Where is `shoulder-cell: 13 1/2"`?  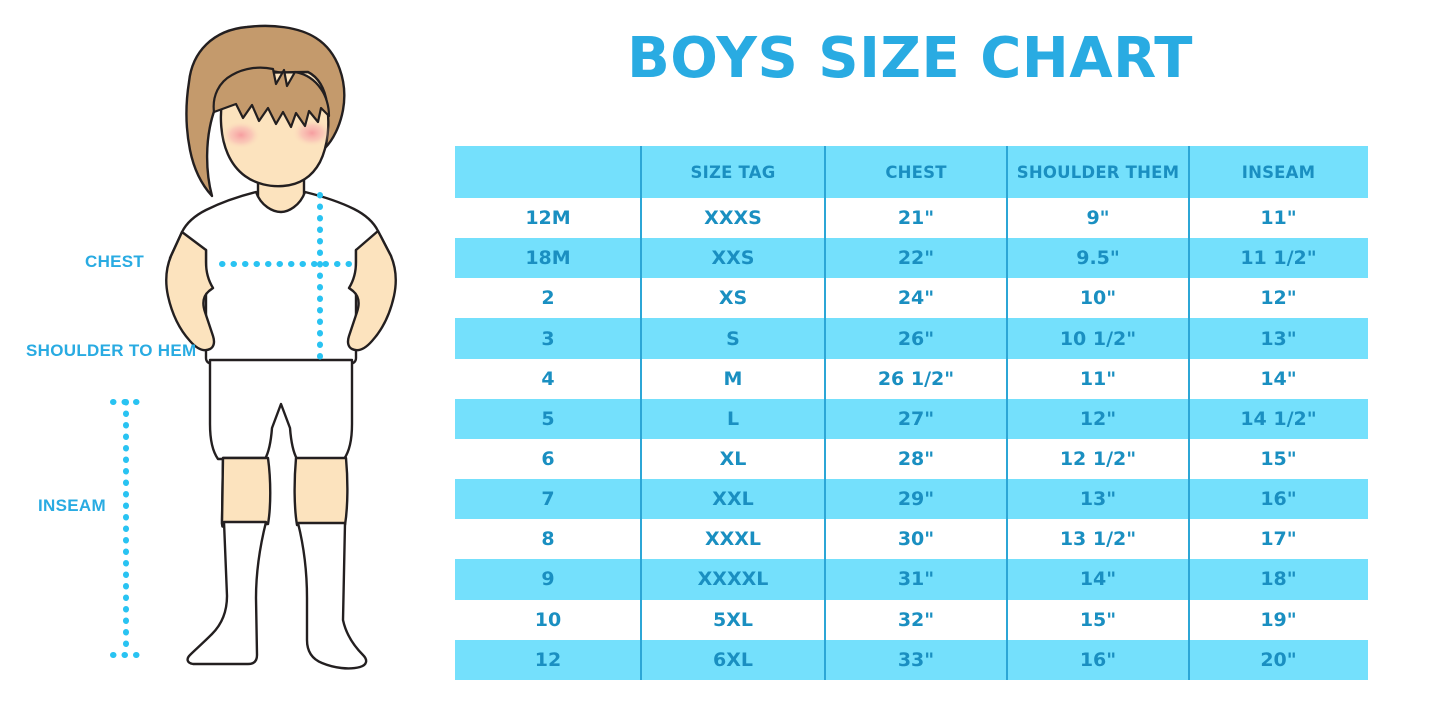
shoulder-cell: 13 1/2" is located at coordinates (1098, 539).